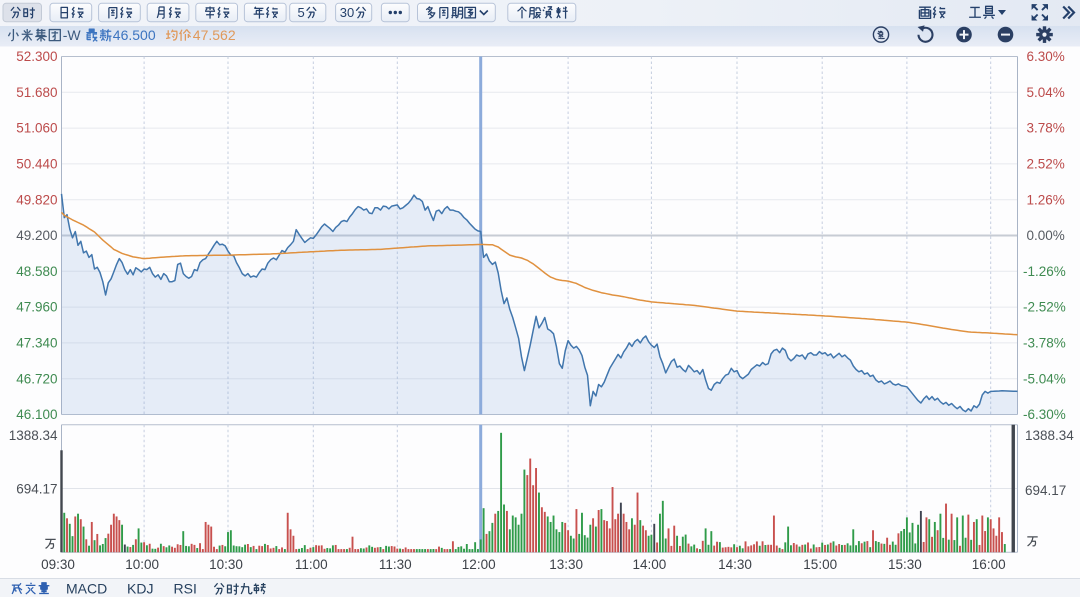 This screenshot has height=597, width=1080. What do you see at coordinates (36, 414) in the screenshot?
I see `svg-text: 46.100` at bounding box center [36, 414].